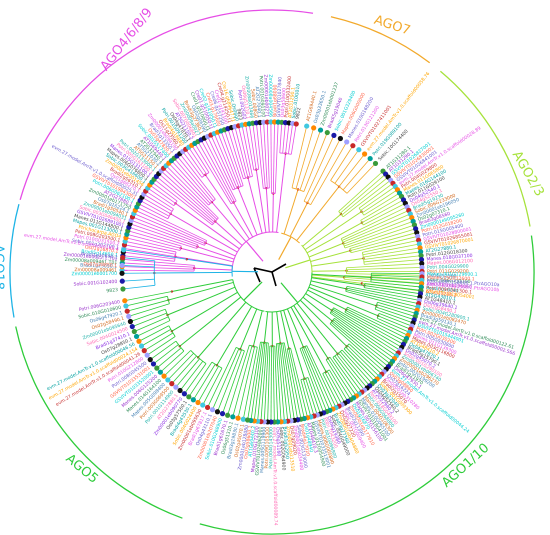 The image size is (550, 535). Describe the element at coordinates (101, 249) in the screenshot. I see `leaf-label: Os01g16870.1` at that location.